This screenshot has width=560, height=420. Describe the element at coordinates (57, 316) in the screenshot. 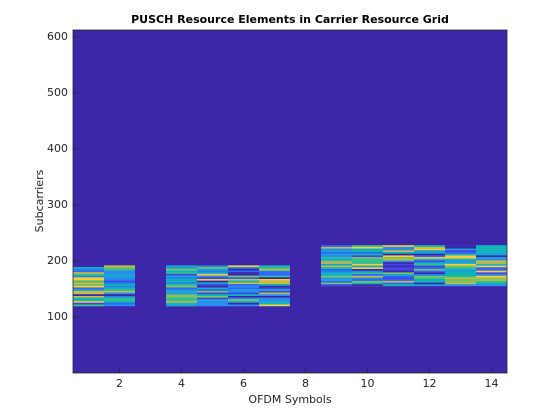

I see `y-tick-label: 100` at that location.